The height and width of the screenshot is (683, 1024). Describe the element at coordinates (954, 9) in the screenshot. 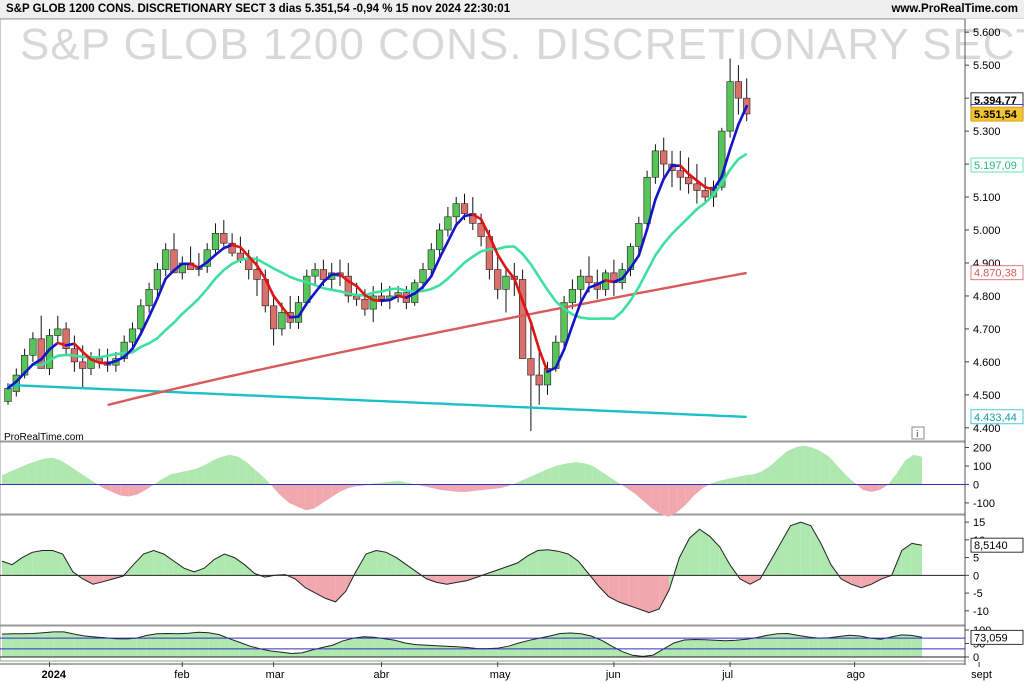

I see `site-link: www.ProRealTime.com` at that location.